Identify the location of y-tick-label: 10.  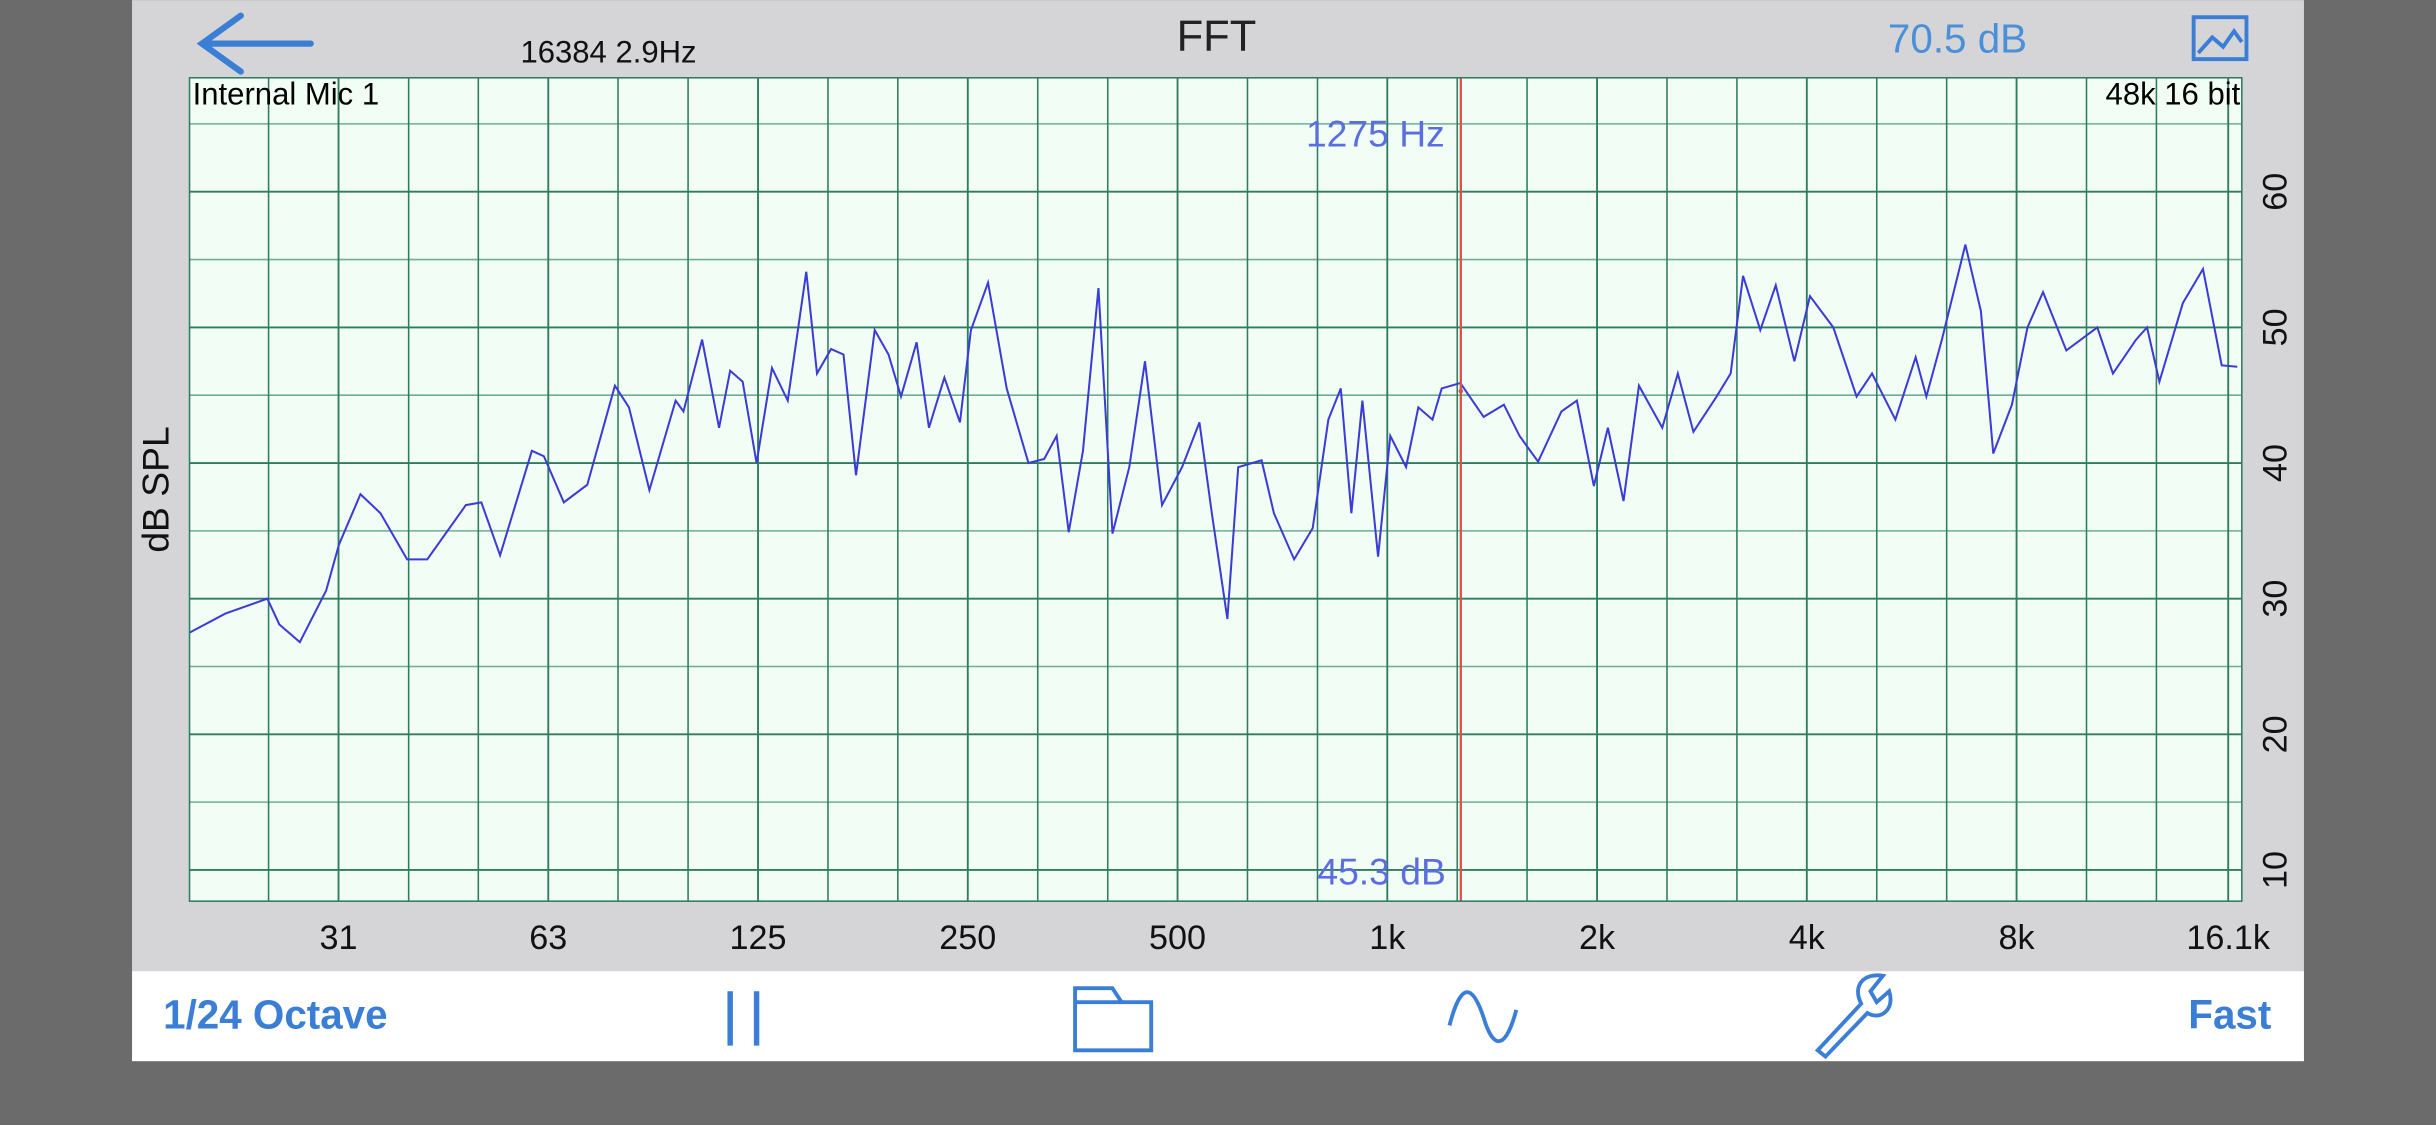
(2276, 870).